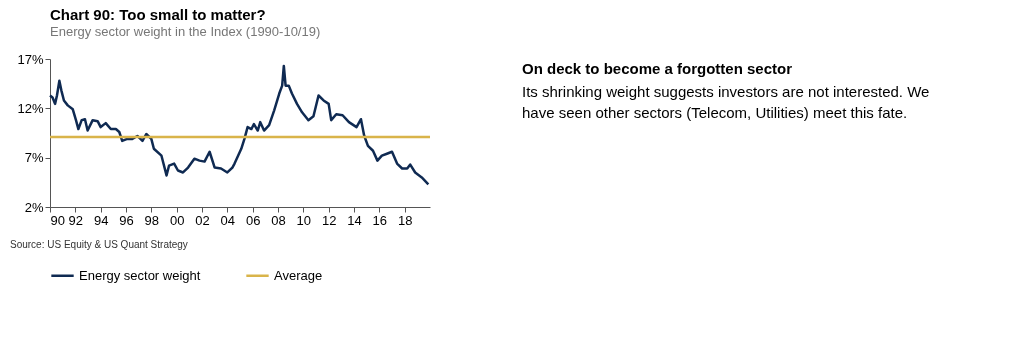 This screenshot has width=1024, height=350. What do you see at coordinates (99, 244) in the screenshot?
I see `source-note: Source: US Equity & US Quant Strategy` at bounding box center [99, 244].